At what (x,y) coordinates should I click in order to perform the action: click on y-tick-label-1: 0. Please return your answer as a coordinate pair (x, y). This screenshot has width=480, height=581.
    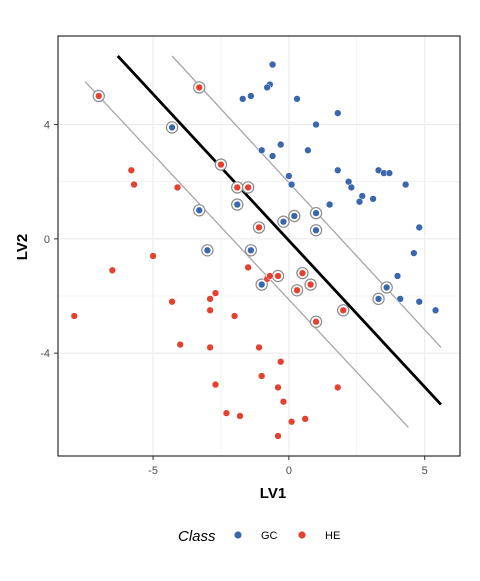
    Looking at the image, I should click on (47, 240).